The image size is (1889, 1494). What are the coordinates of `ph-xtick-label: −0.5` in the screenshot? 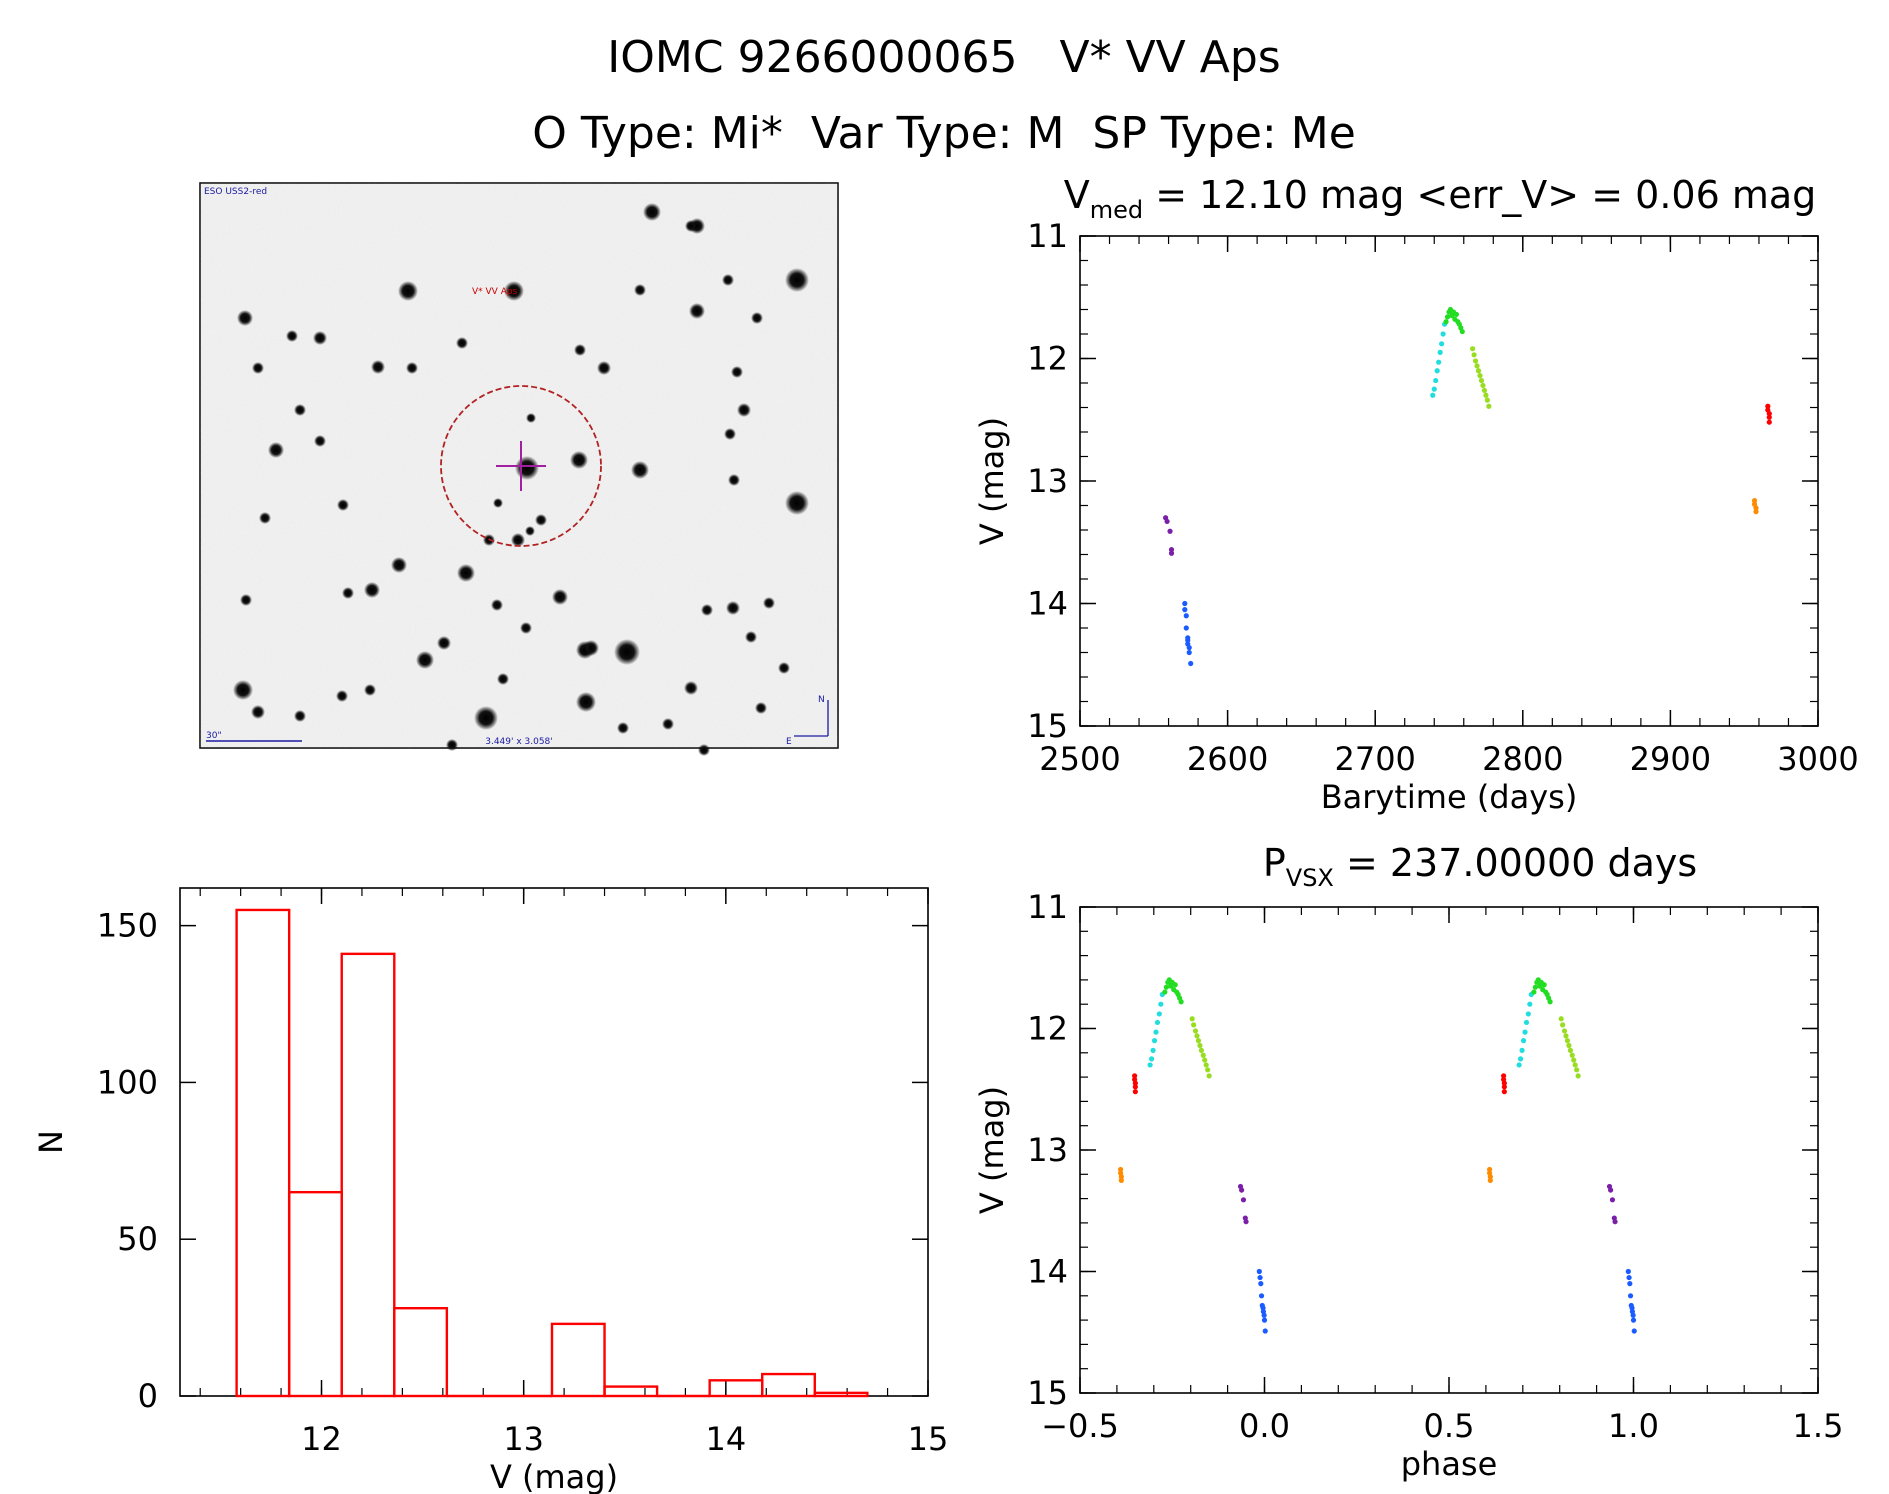 It's located at (1080, 1426).